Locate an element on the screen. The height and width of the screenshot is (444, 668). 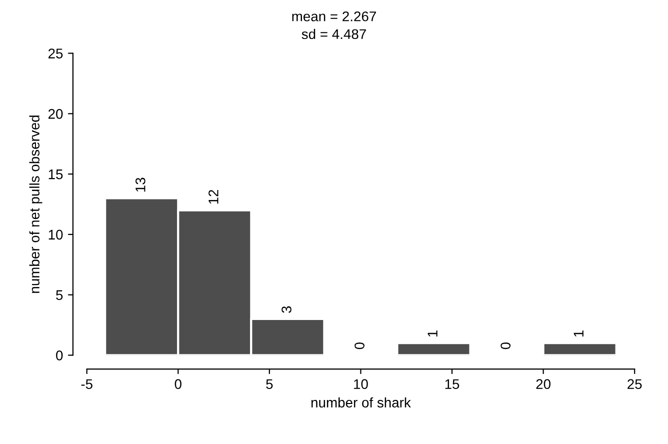
x-tick-label: 20 is located at coordinates (543, 384).